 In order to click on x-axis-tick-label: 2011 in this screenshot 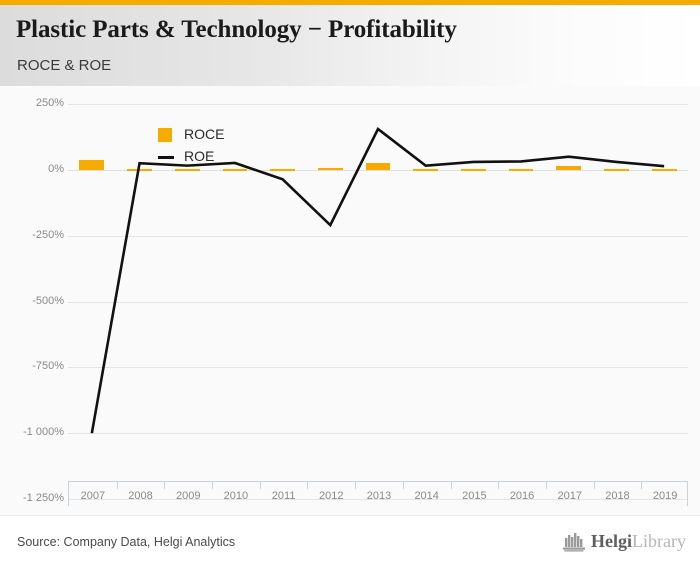, I will do `click(283, 496)`.